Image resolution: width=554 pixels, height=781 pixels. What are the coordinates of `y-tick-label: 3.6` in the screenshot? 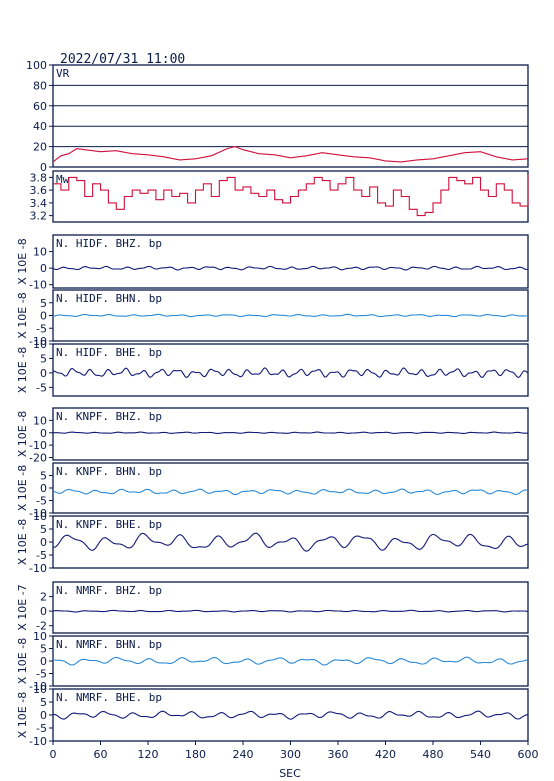 It's located at (39, 190).